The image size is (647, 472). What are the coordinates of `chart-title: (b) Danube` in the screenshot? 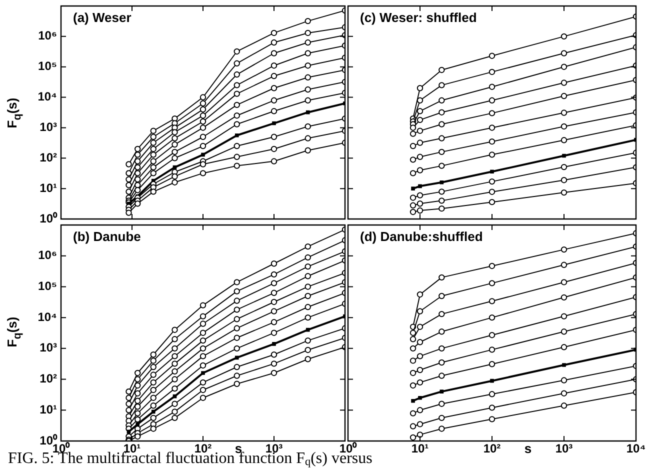 It's located at (107, 236).